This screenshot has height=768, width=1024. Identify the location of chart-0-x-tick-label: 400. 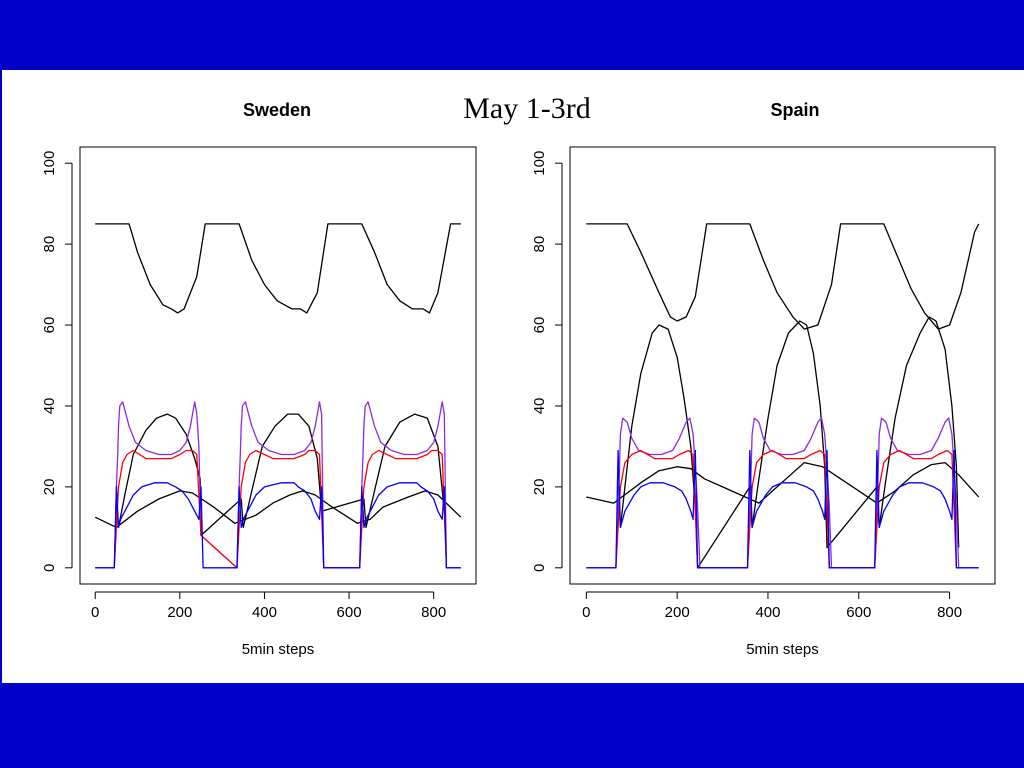
(264, 612).